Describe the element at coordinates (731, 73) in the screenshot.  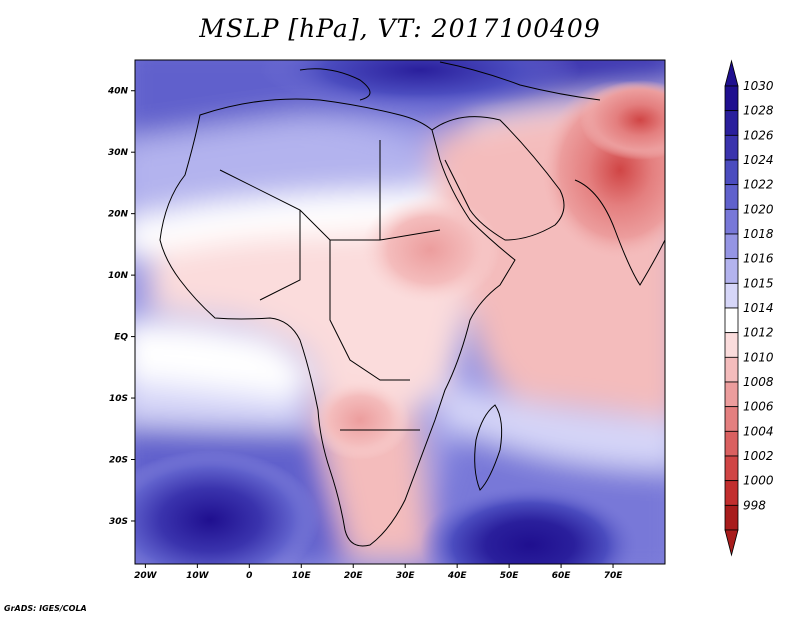
I see `colorbar-top-arrow` at that location.